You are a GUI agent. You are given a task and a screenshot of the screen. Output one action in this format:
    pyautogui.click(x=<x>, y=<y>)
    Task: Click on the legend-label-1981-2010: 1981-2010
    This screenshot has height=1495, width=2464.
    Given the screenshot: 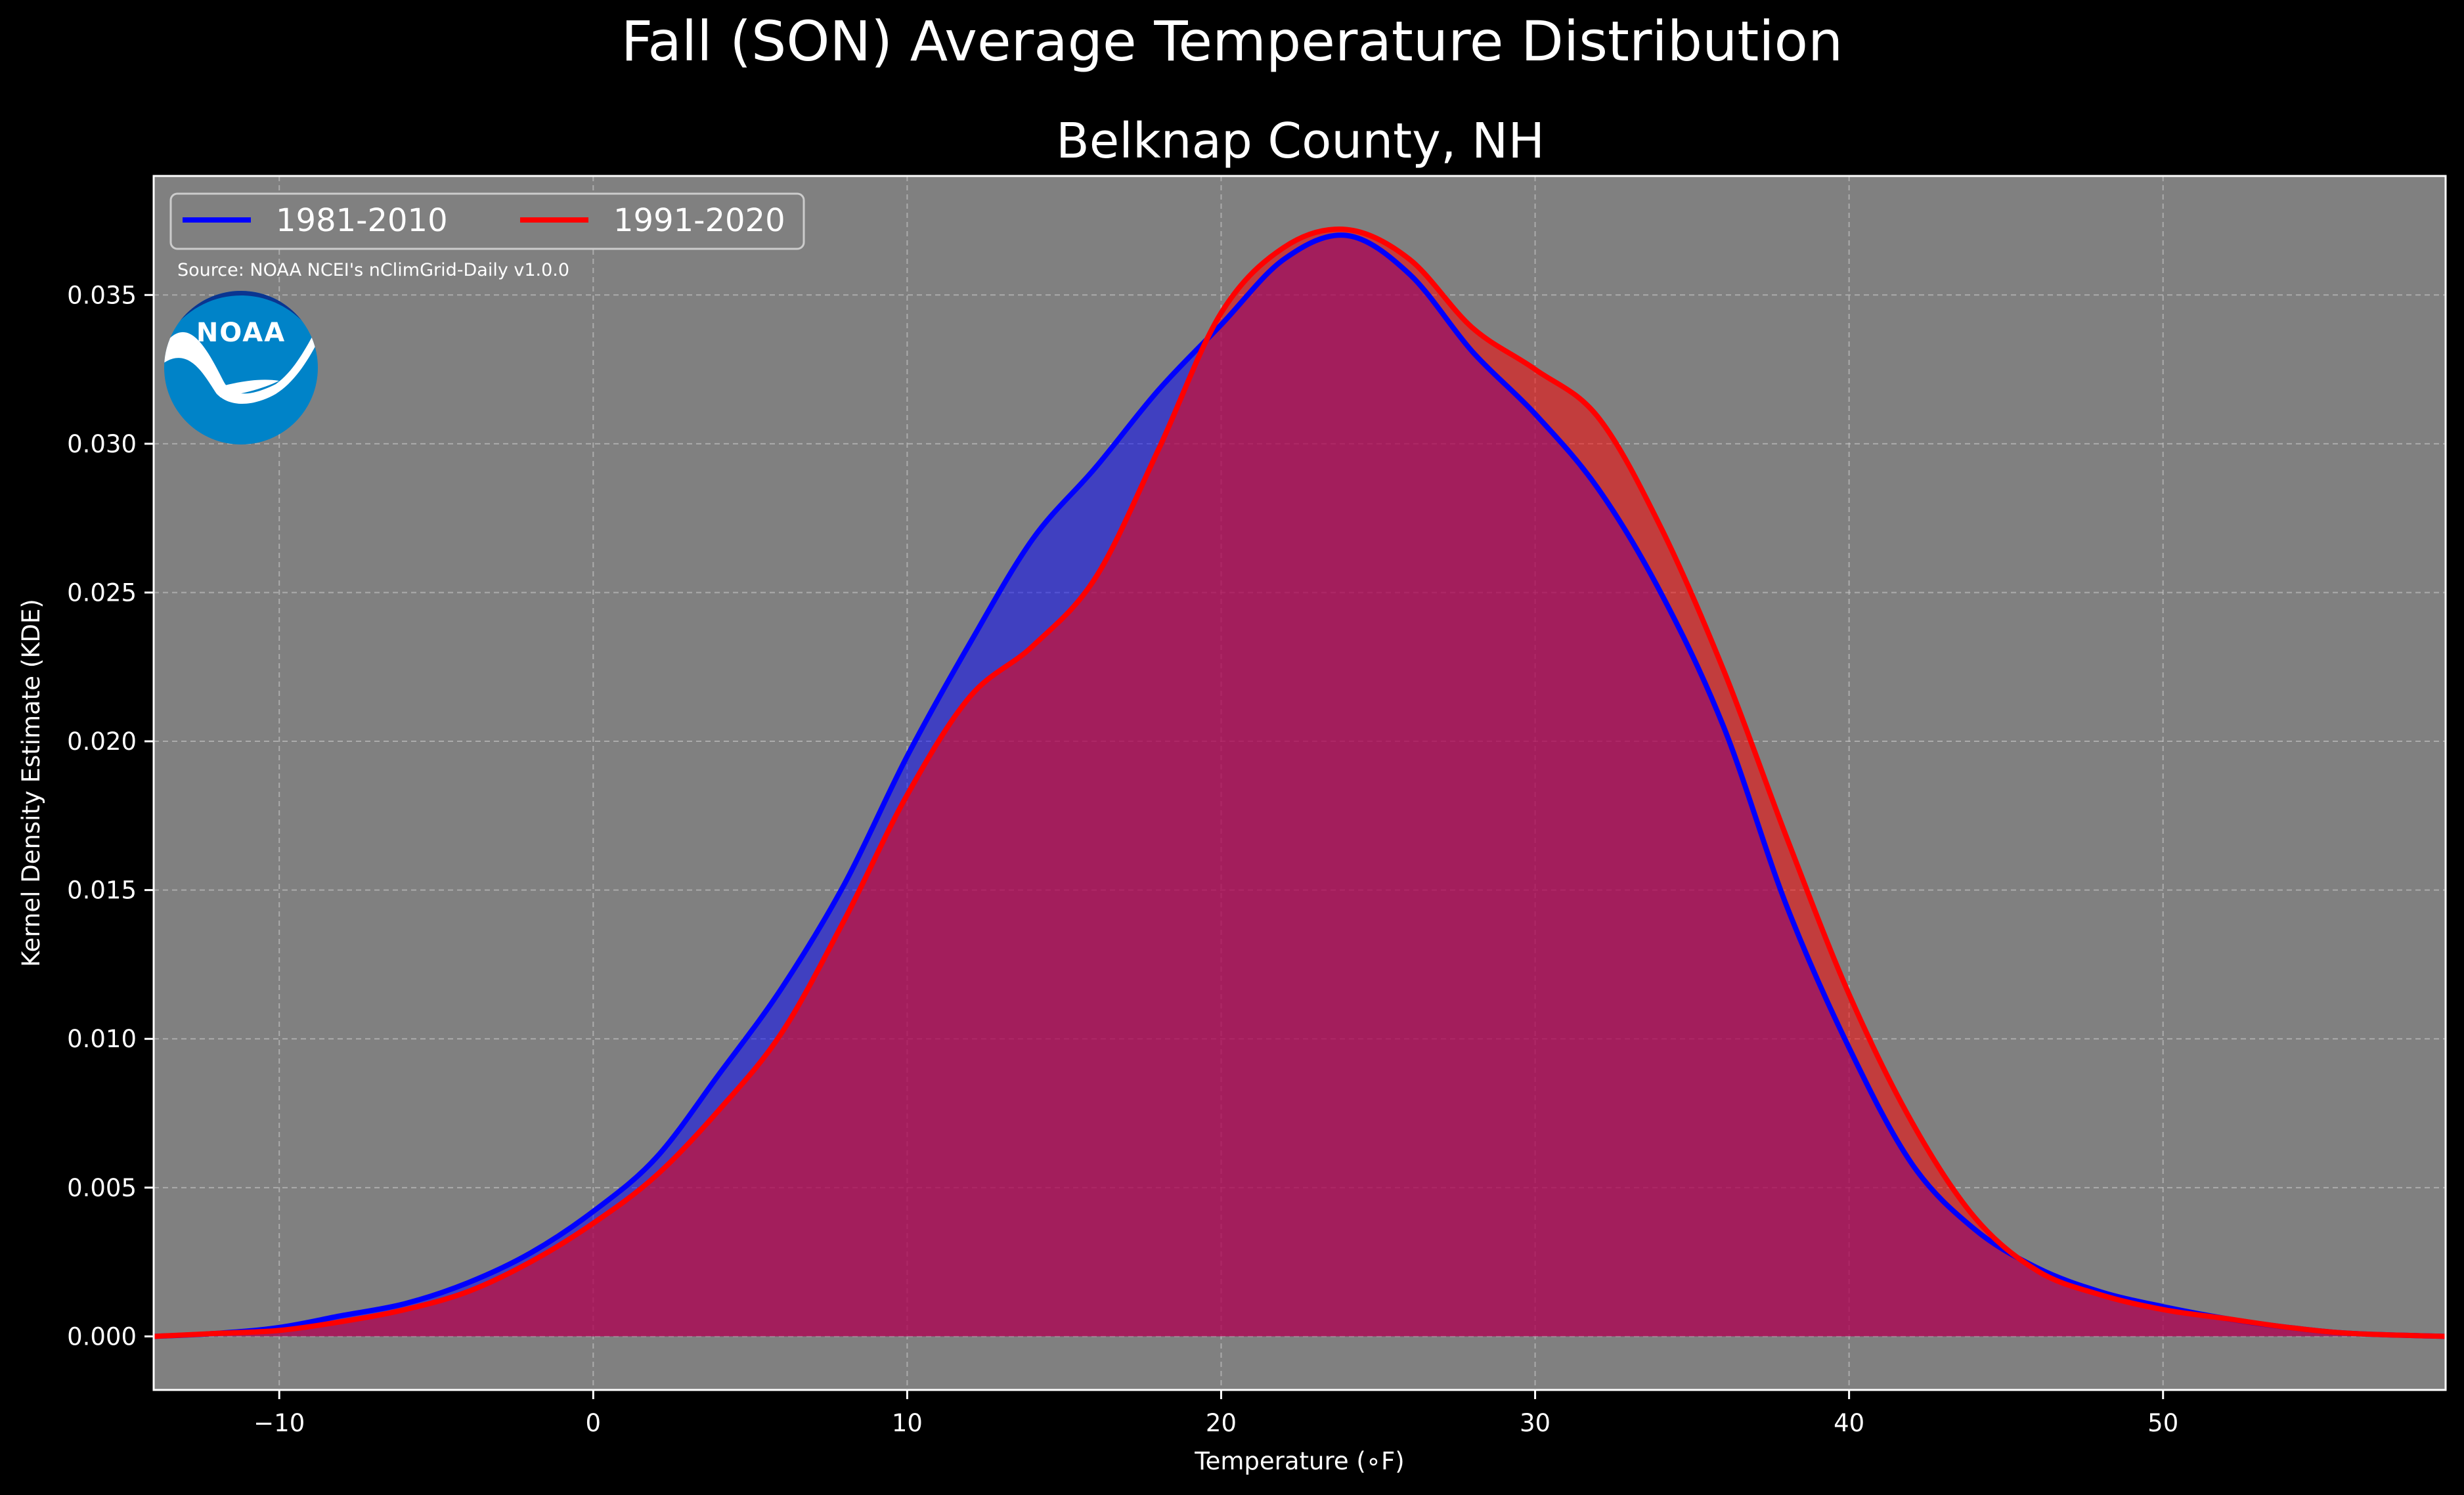 What is the action you would take?
    pyautogui.click(x=362, y=220)
    